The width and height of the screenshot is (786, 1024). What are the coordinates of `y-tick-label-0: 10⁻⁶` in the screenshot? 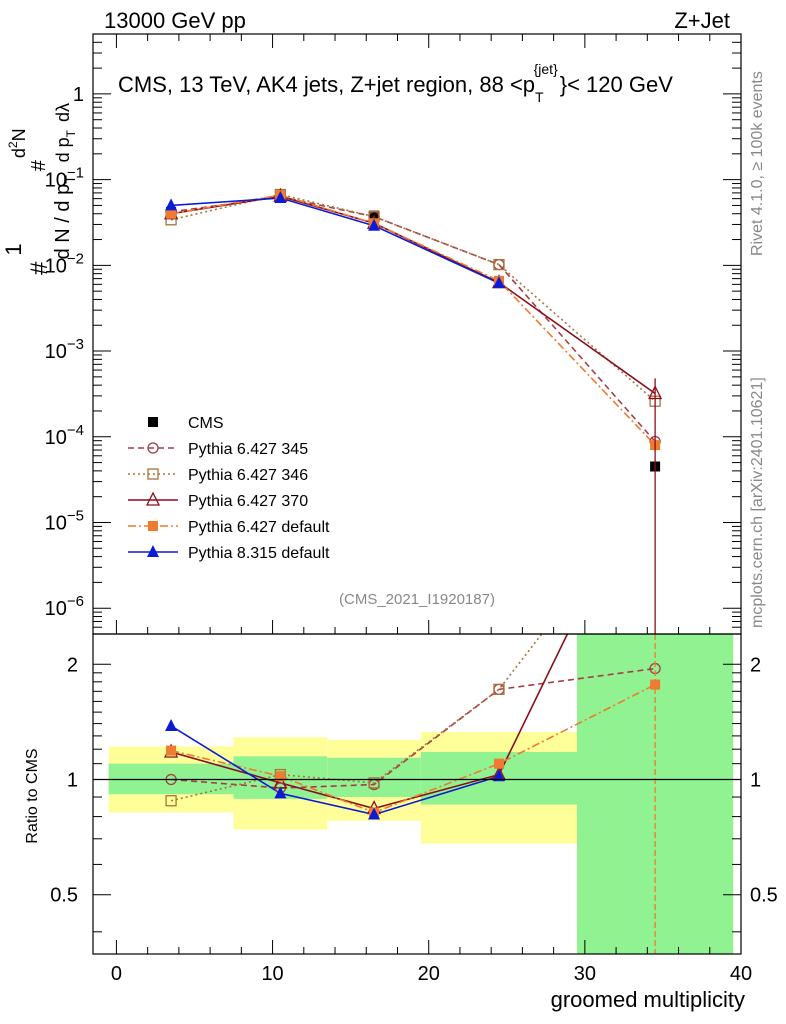 It's located at (64, 606).